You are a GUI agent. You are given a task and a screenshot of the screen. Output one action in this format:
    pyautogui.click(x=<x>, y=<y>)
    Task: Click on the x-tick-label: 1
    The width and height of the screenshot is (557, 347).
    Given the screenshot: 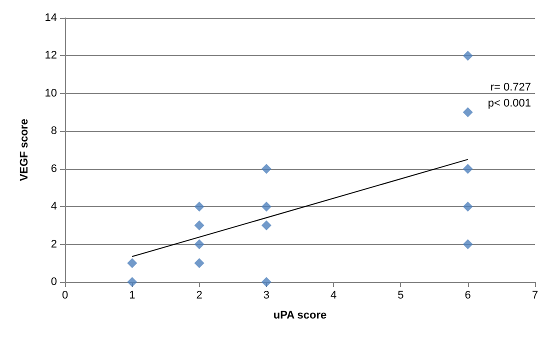 What is the action you would take?
    pyautogui.click(x=132, y=296)
    